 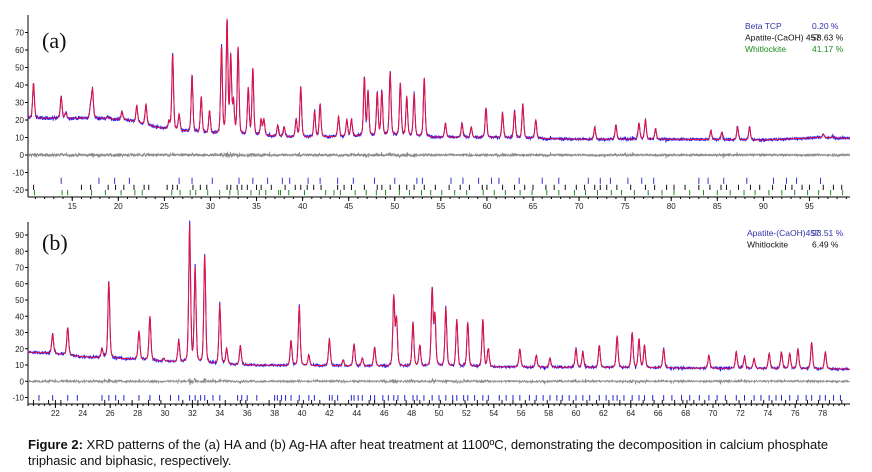 I want to click on caption-label: Figure 2:, so click(x=55, y=444).